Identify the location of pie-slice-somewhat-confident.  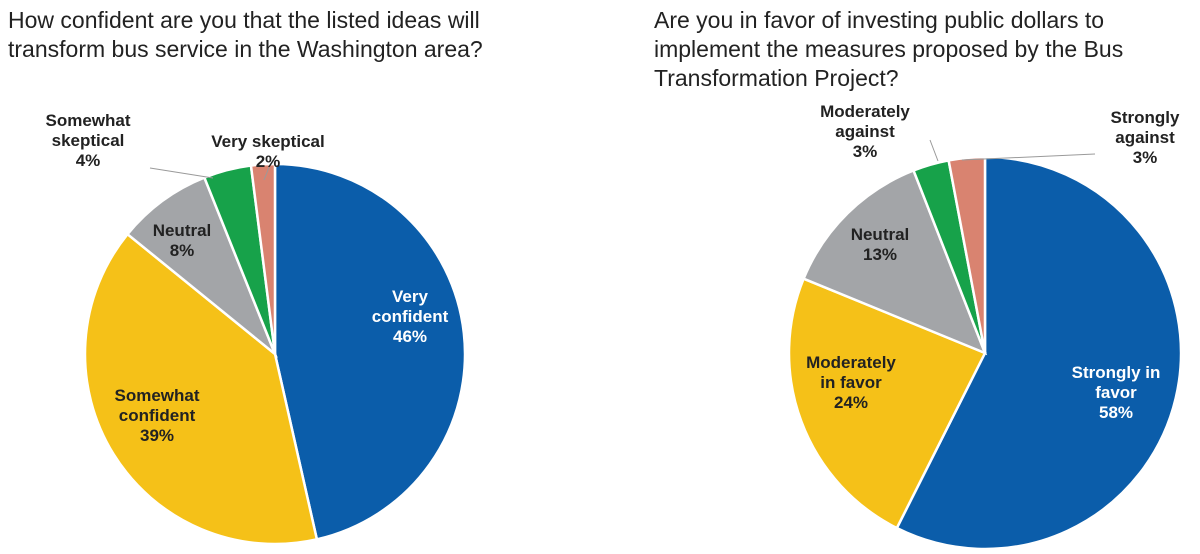
(201, 389).